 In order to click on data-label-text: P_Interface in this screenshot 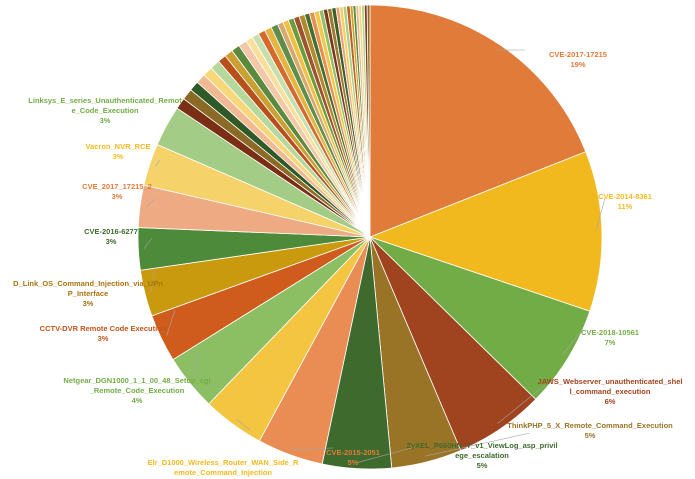, I will do `click(88, 293)`.